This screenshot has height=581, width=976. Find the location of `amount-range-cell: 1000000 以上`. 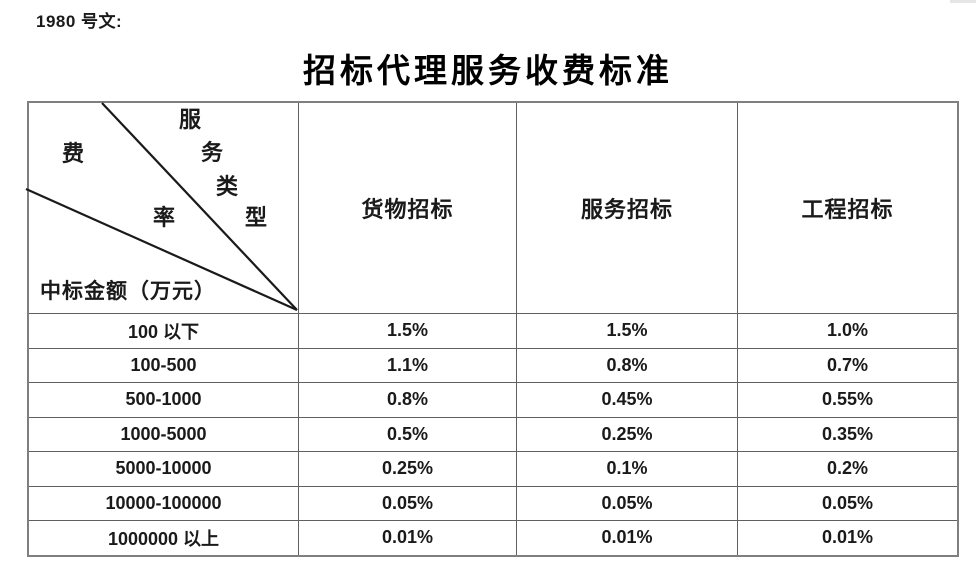

amount-range-cell: 1000000 以上 is located at coordinates (163, 538).